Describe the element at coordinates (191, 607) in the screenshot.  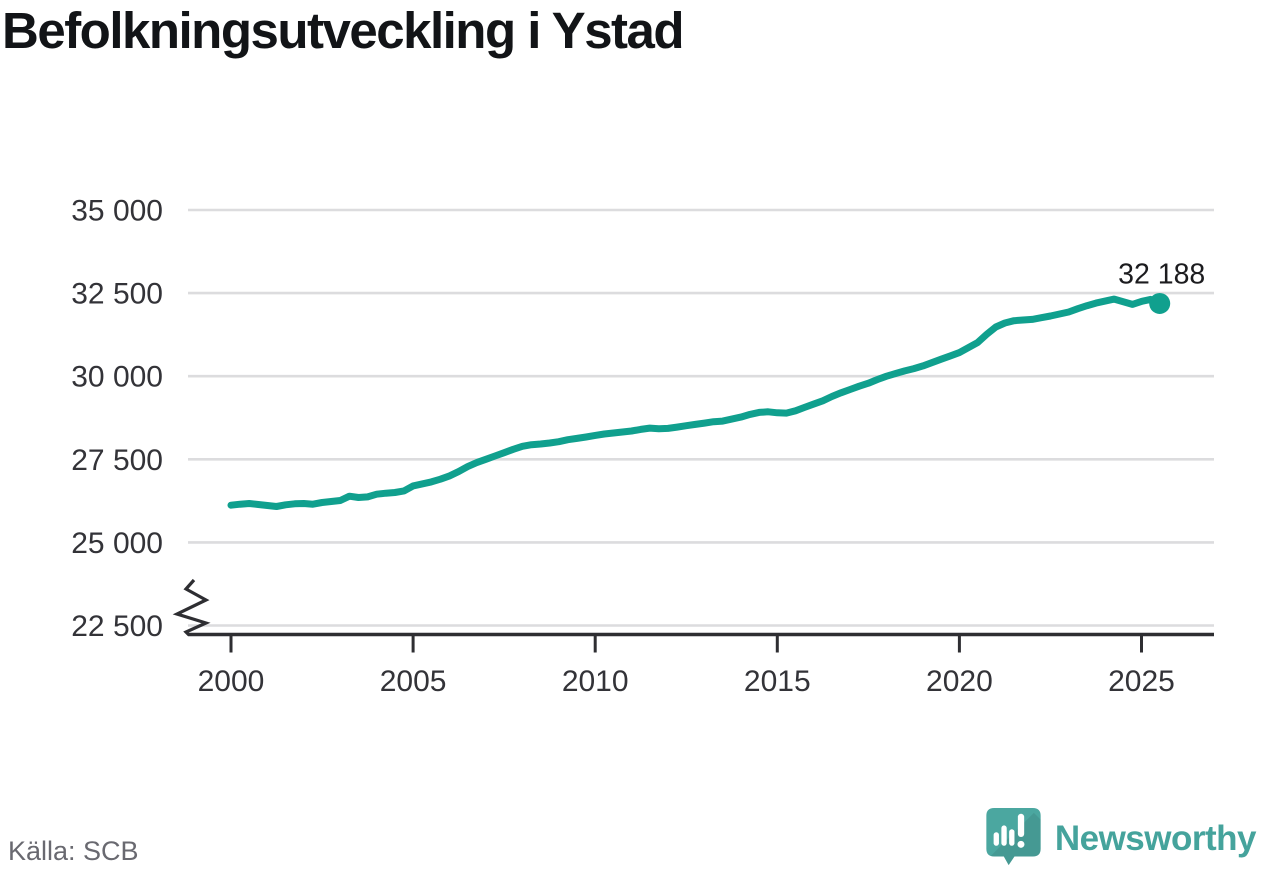
I see `axis-break-icon` at that location.